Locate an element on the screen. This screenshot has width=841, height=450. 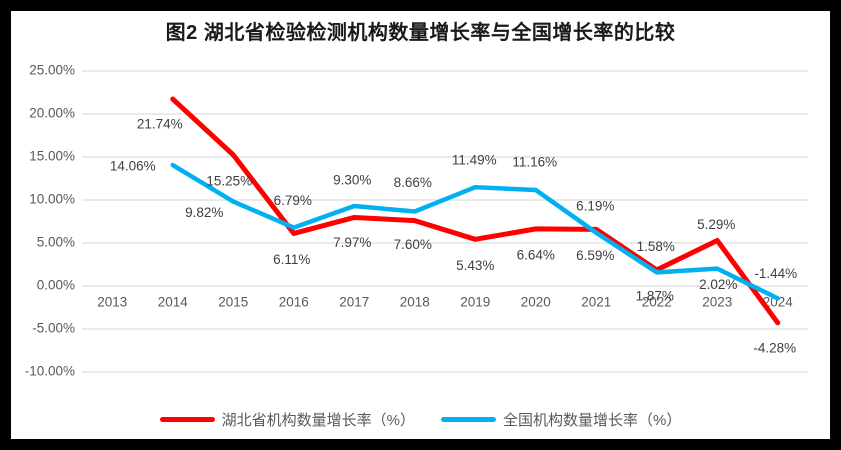
data-label: 11.16% is located at coordinates (534, 162).